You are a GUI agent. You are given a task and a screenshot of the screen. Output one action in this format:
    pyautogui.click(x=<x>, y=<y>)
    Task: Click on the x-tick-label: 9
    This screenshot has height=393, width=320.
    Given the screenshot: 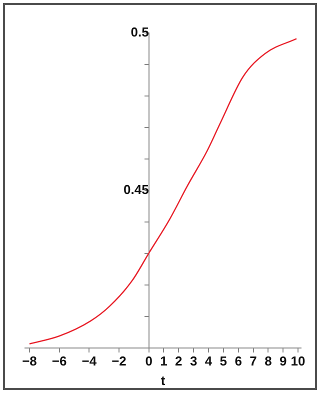 What is the action you would take?
    pyautogui.click(x=283, y=360)
    